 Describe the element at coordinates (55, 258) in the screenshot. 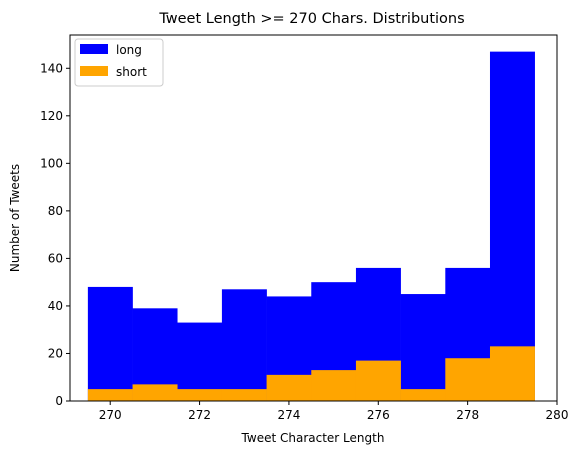

I see `y-tick-label-3: 60` at that location.